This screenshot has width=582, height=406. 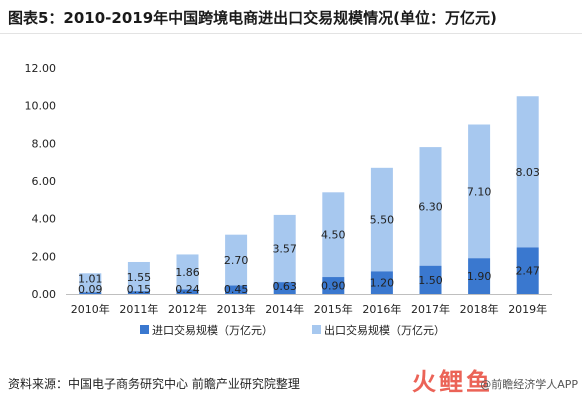 I want to click on x-tick-label: 2019年, so click(x=527, y=309).